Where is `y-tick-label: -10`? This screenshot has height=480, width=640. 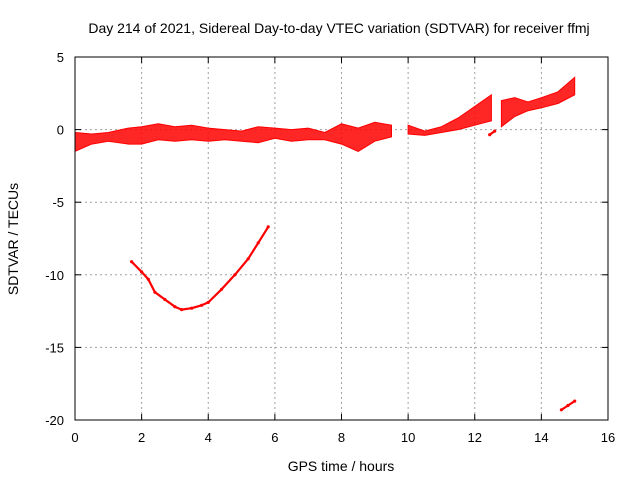 y-tick-label: -10 is located at coordinates (54, 275).